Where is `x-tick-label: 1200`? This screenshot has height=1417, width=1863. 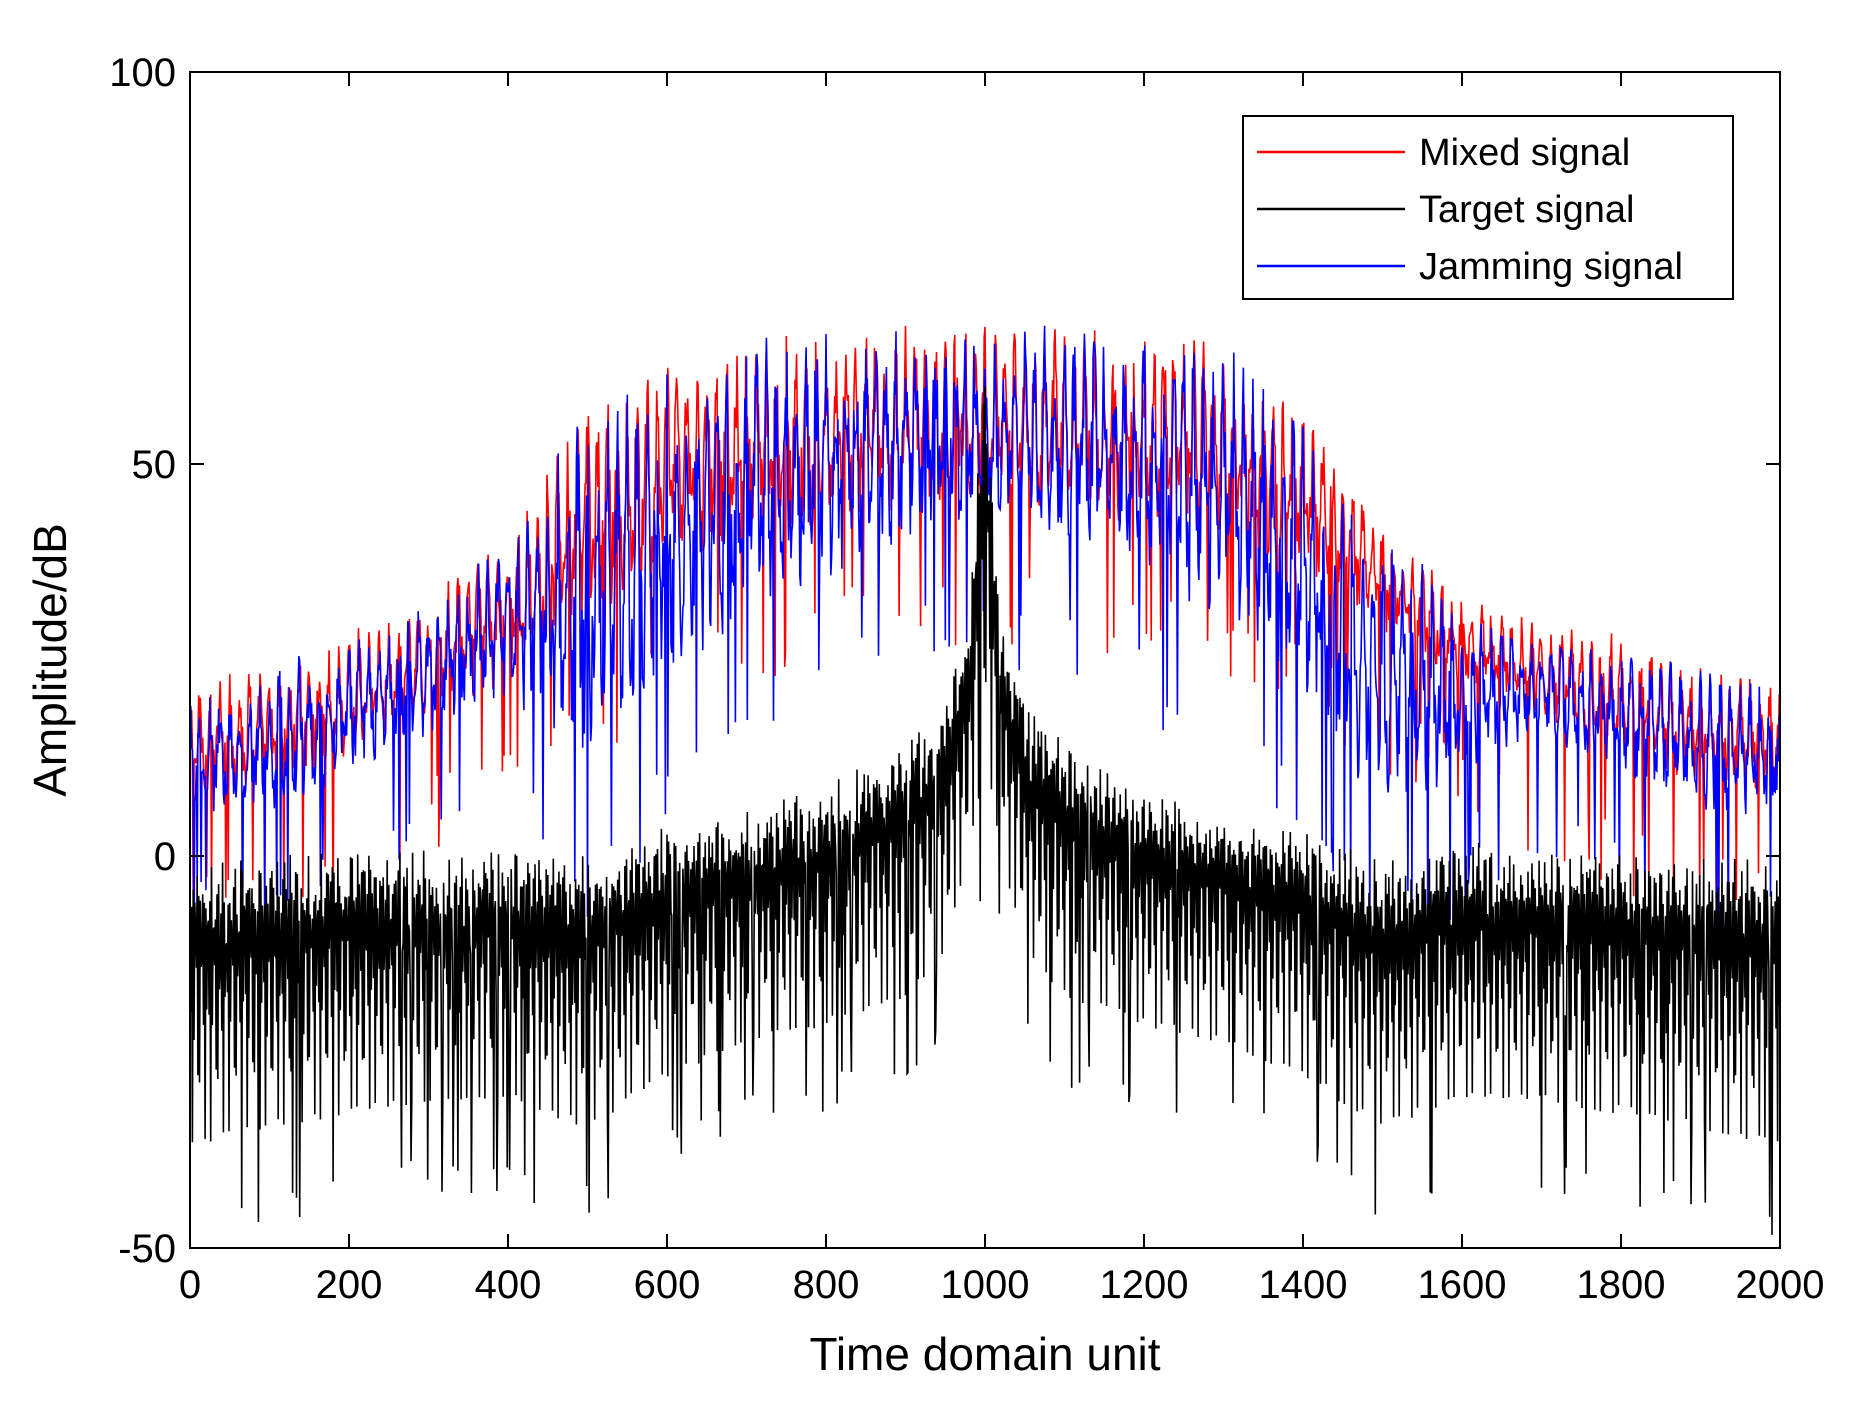 x-tick-label: 1200 is located at coordinates (1144, 1285).